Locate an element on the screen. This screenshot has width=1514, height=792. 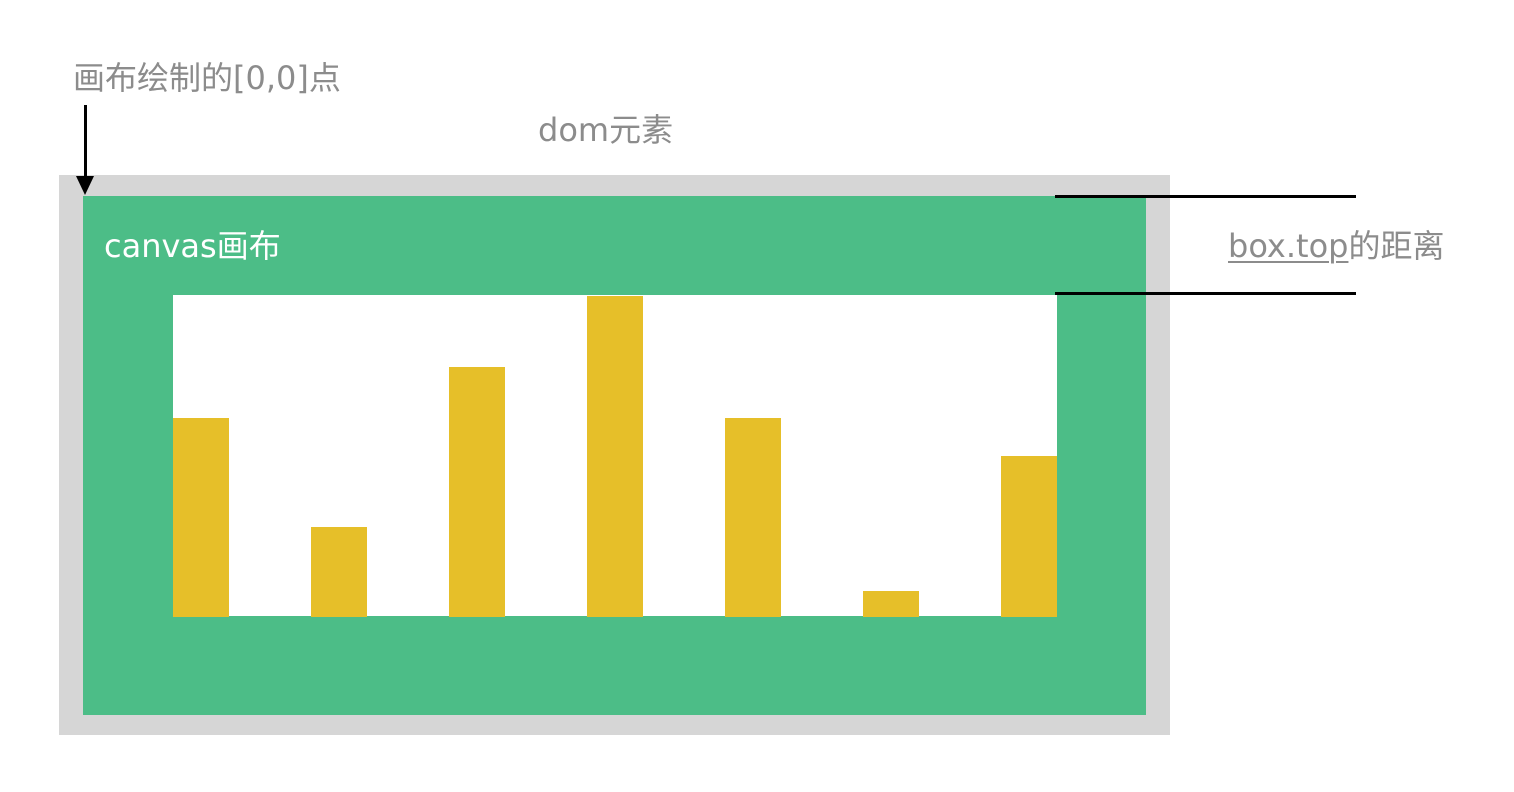
origin-label: 画布绘制的[0,0]点 is located at coordinates (207, 78).